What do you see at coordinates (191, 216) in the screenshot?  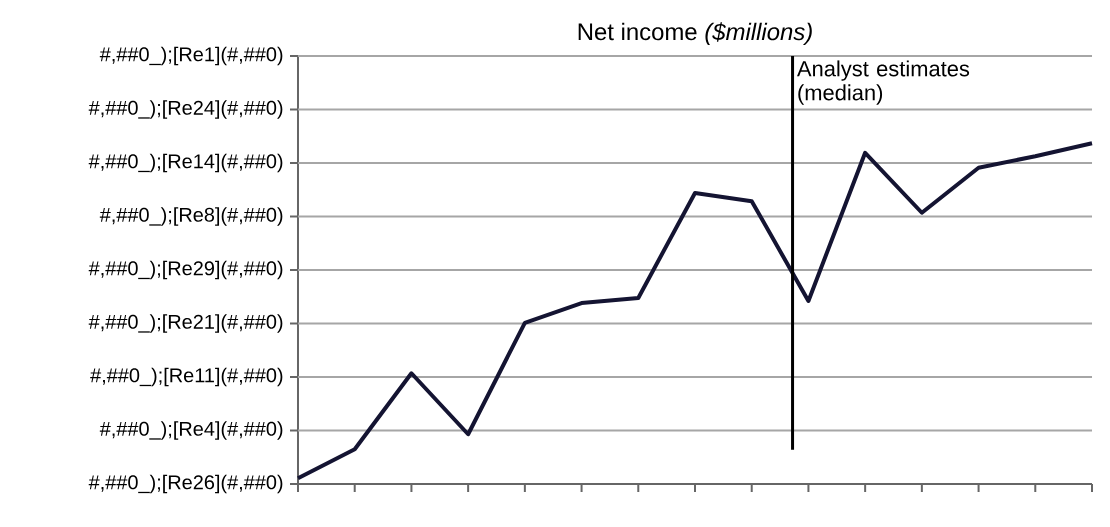 I see `text: #,##0_);[Re8](#,##0)` at bounding box center [191, 216].